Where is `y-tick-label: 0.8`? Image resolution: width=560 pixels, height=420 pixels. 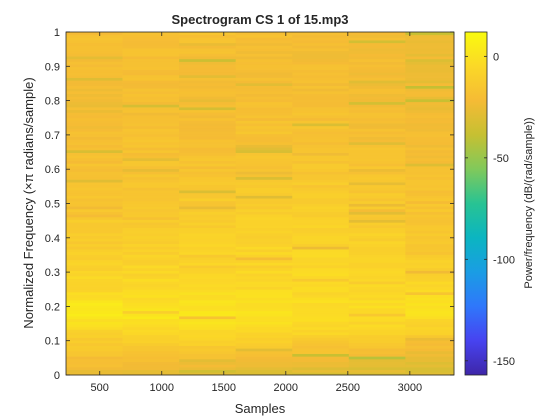 y-tick-label: 0.8 is located at coordinates (52, 102).